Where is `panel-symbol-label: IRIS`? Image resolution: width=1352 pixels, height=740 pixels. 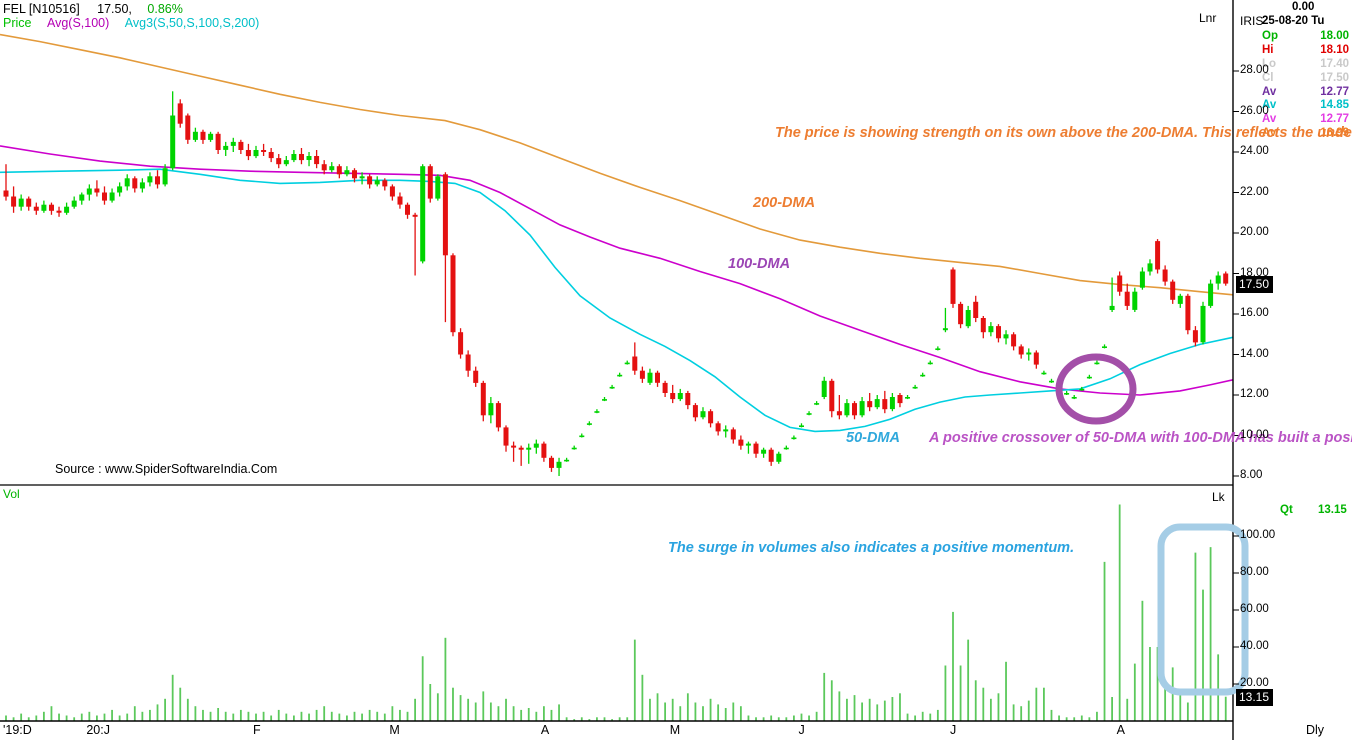 panel-symbol-label: IRIS is located at coordinates (1252, 21).